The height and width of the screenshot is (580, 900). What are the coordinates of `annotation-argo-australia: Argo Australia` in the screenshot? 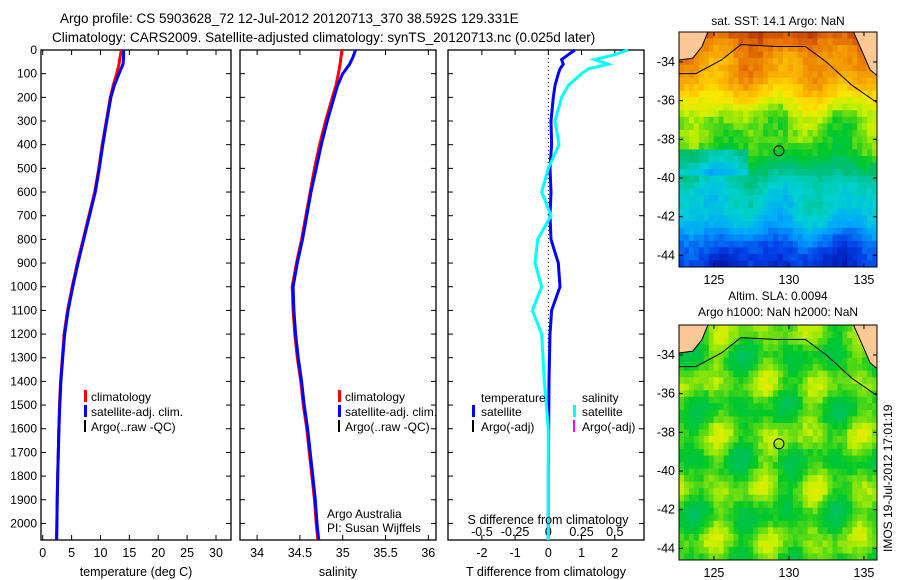 It's located at (364, 514).